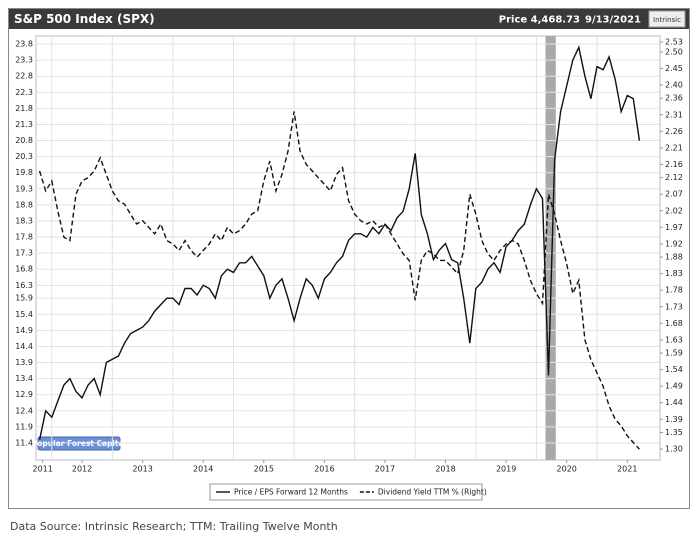  What do you see at coordinates (264, 469) in the screenshot?
I see `x-tick-label: 2015` at bounding box center [264, 469].